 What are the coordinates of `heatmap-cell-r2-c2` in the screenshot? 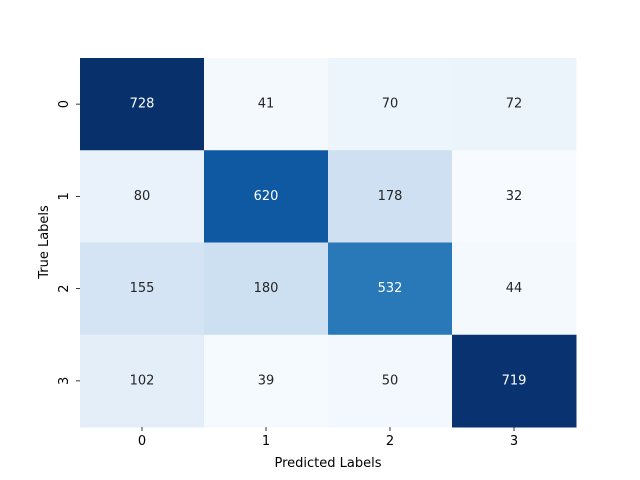 It's located at (390, 289).